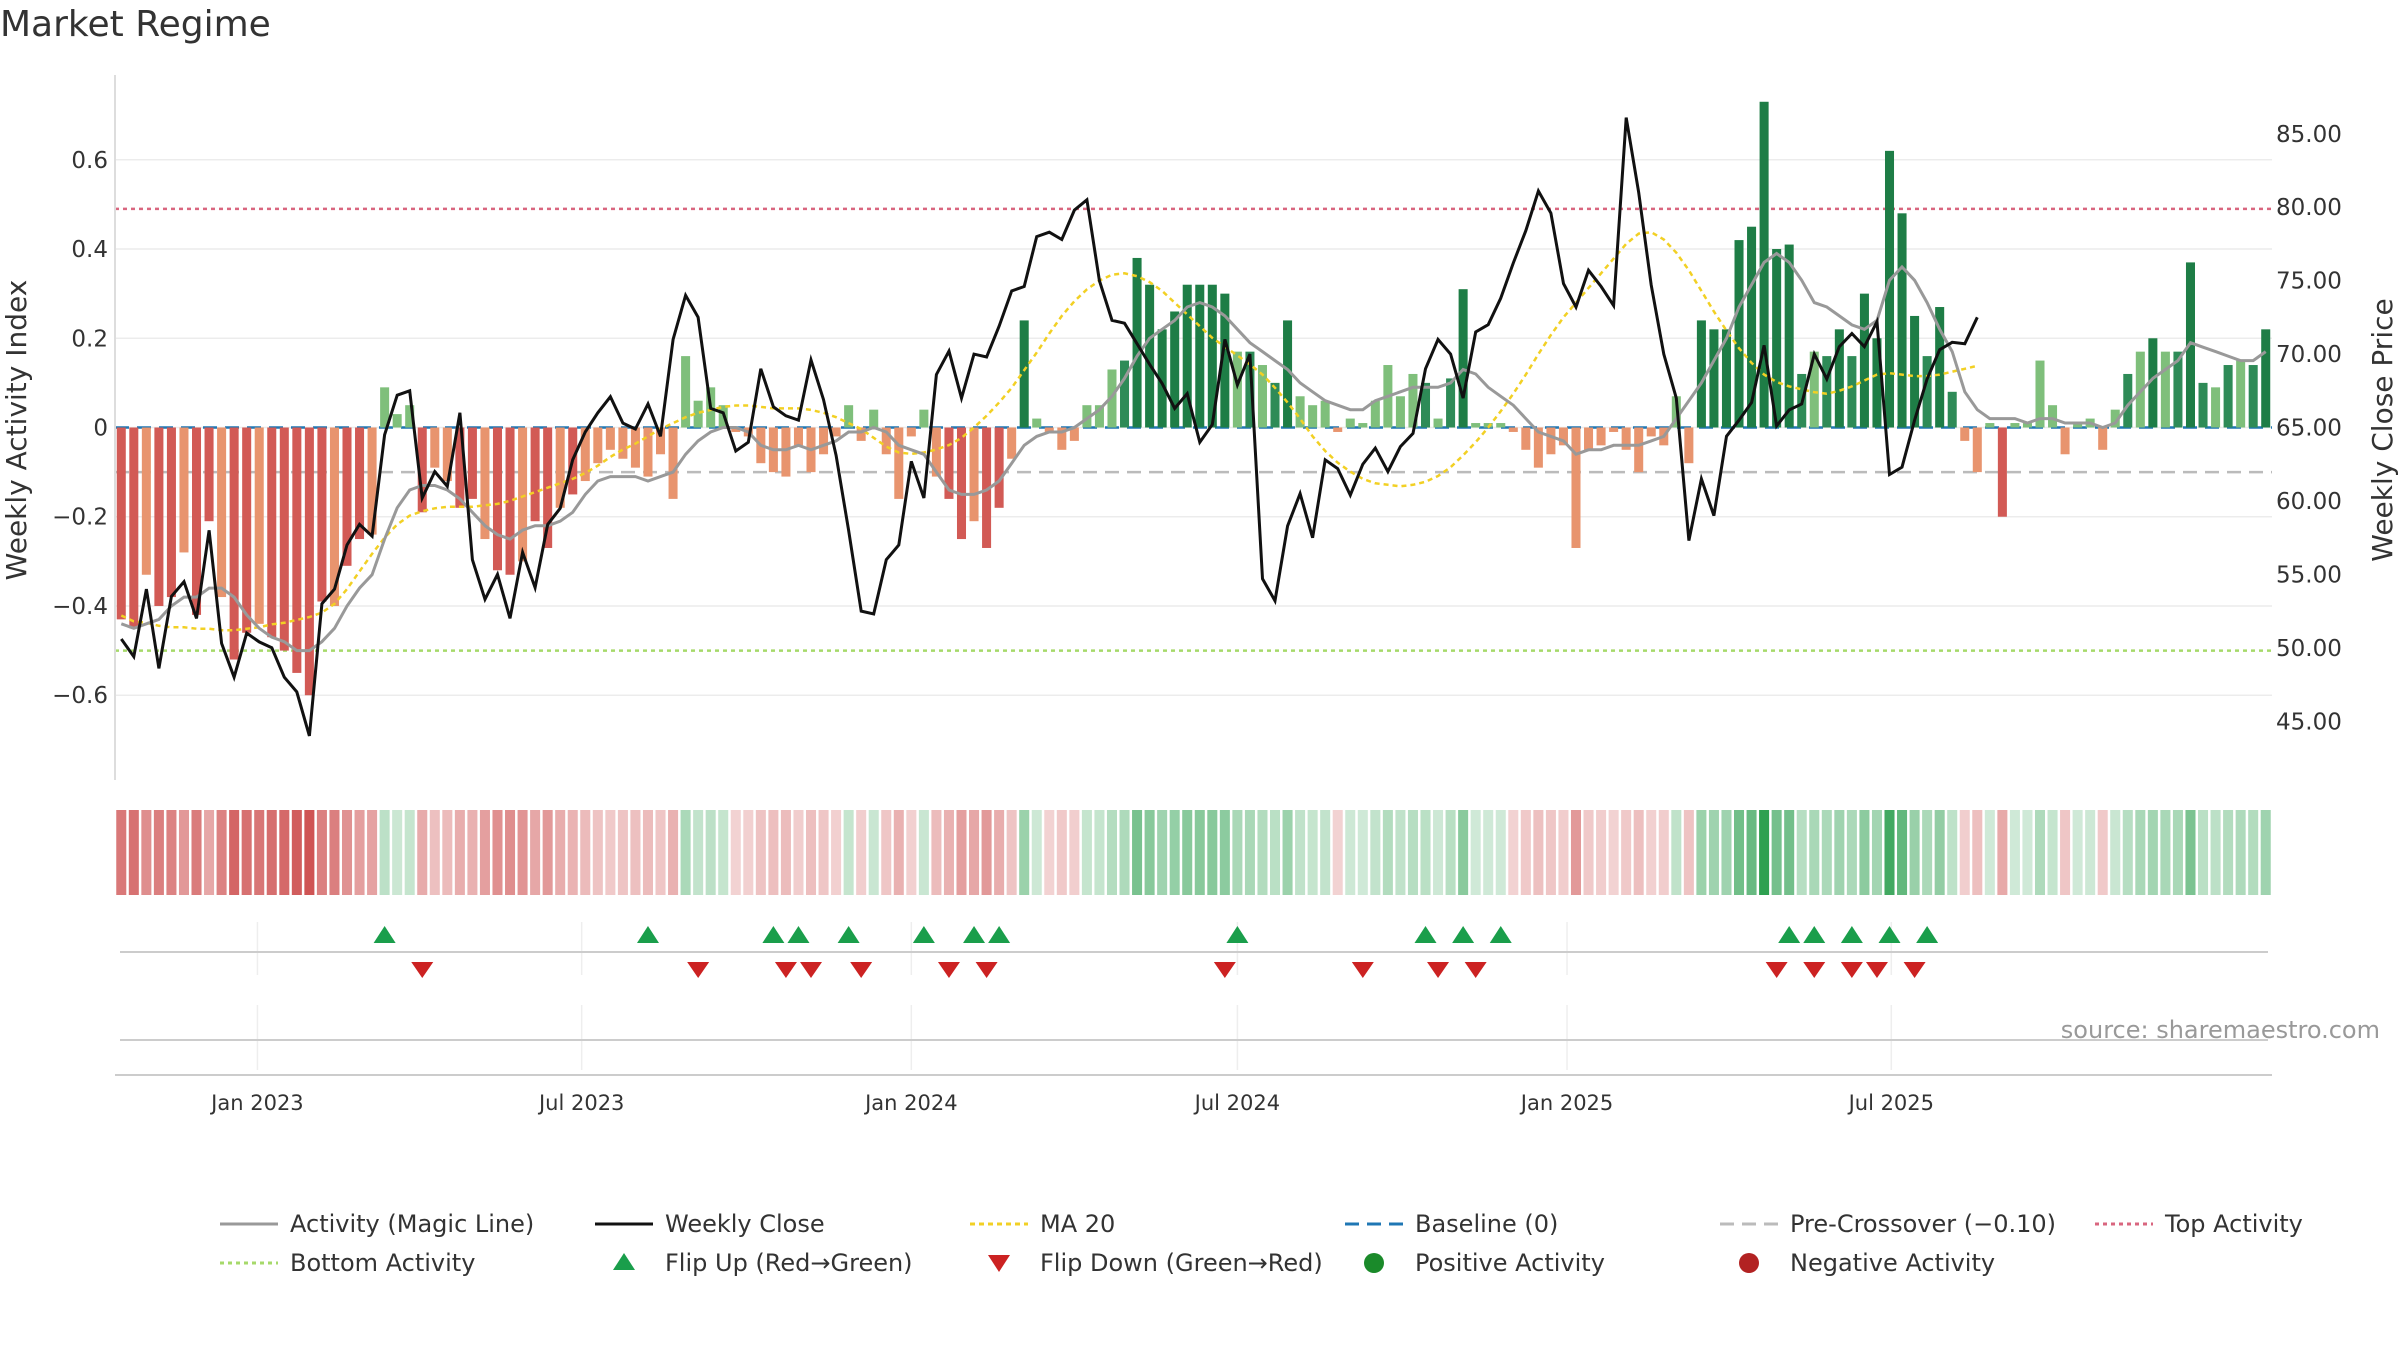  What do you see at coordinates (789, 1263) in the screenshot?
I see `legend-label: Flip Up (Red→Green)` at bounding box center [789, 1263].